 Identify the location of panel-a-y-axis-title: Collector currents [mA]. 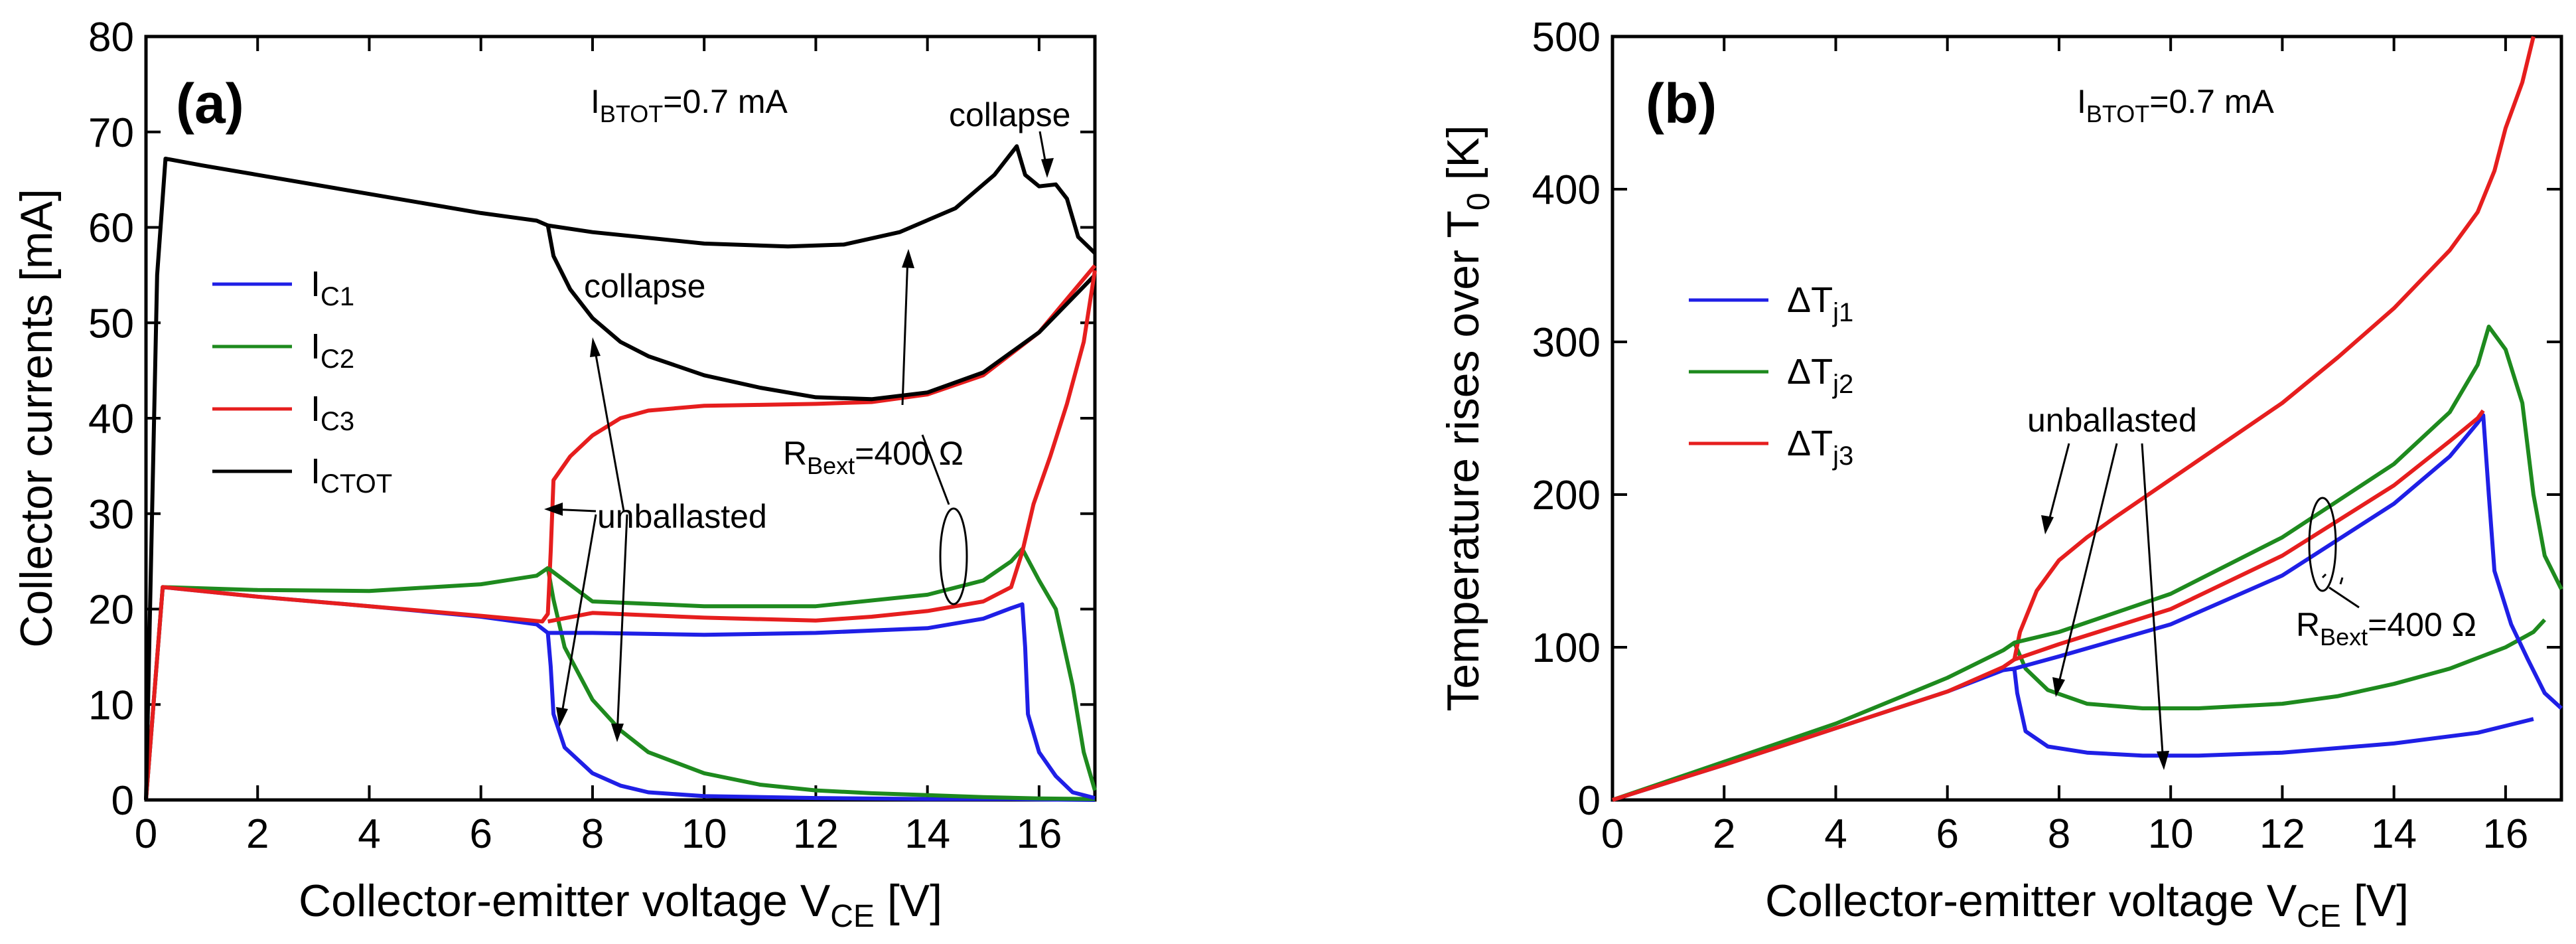
(36, 419).